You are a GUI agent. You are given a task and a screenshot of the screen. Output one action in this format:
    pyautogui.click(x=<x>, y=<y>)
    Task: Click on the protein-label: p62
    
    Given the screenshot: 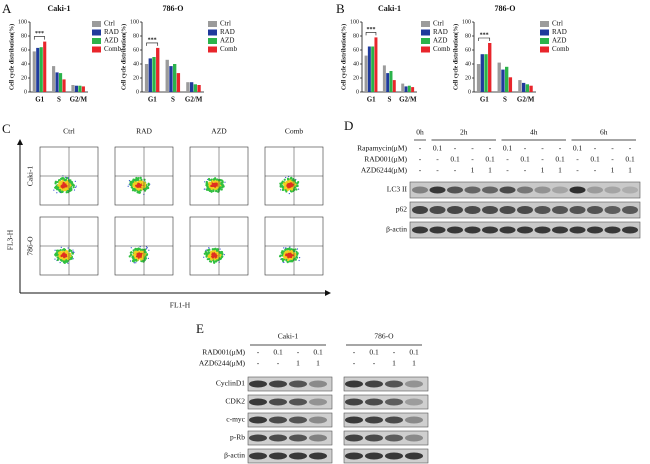 What is the action you would take?
    pyautogui.click(x=402, y=209)
    